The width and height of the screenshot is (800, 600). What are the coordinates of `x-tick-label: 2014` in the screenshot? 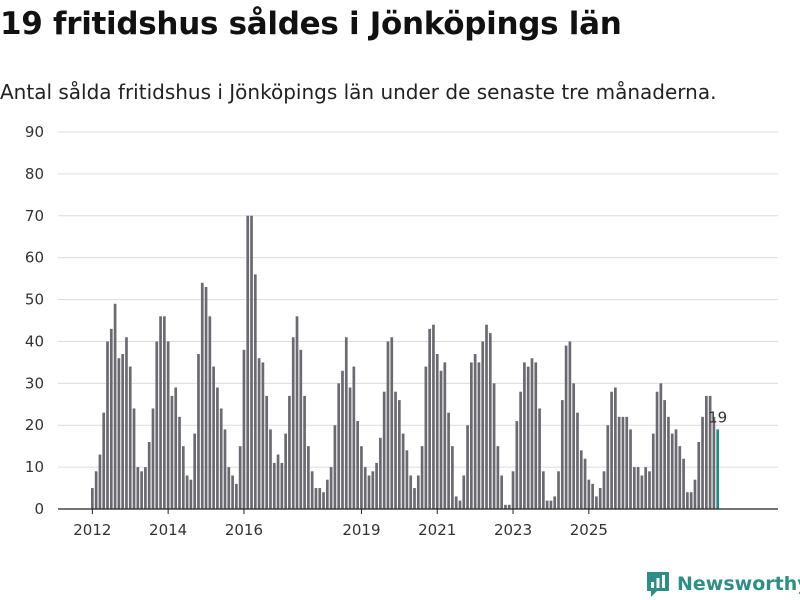 It's located at (168, 530).